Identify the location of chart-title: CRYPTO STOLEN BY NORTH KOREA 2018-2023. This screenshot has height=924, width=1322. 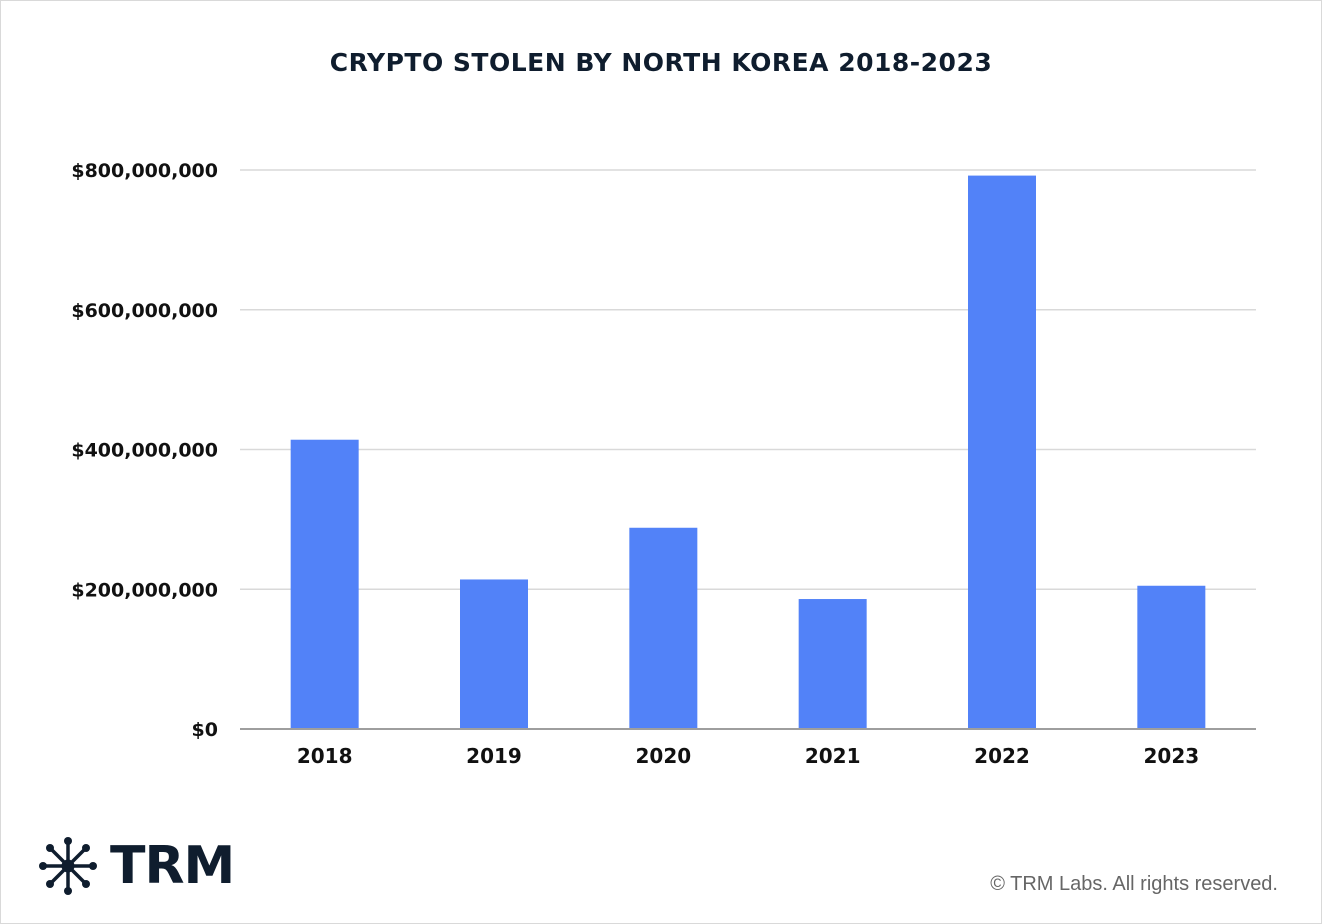
(661, 62).